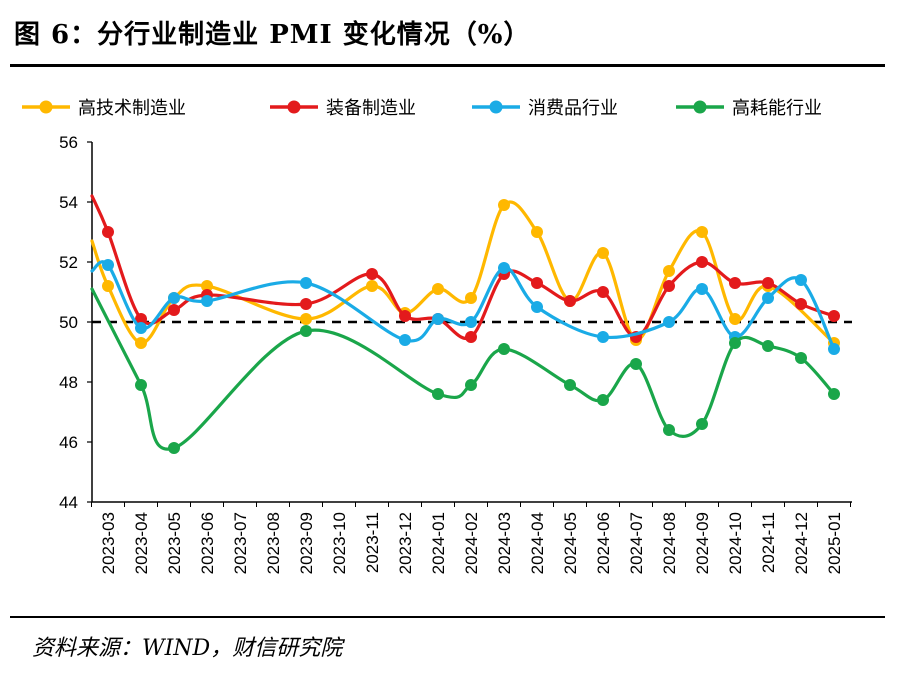  I want to click on y-tick-label: 52, so click(68, 262).